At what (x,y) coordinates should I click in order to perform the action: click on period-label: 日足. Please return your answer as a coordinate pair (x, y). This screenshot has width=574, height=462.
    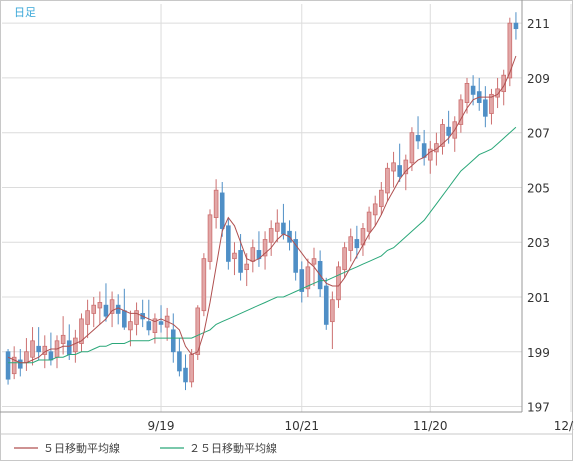
    Looking at the image, I should click on (25, 12).